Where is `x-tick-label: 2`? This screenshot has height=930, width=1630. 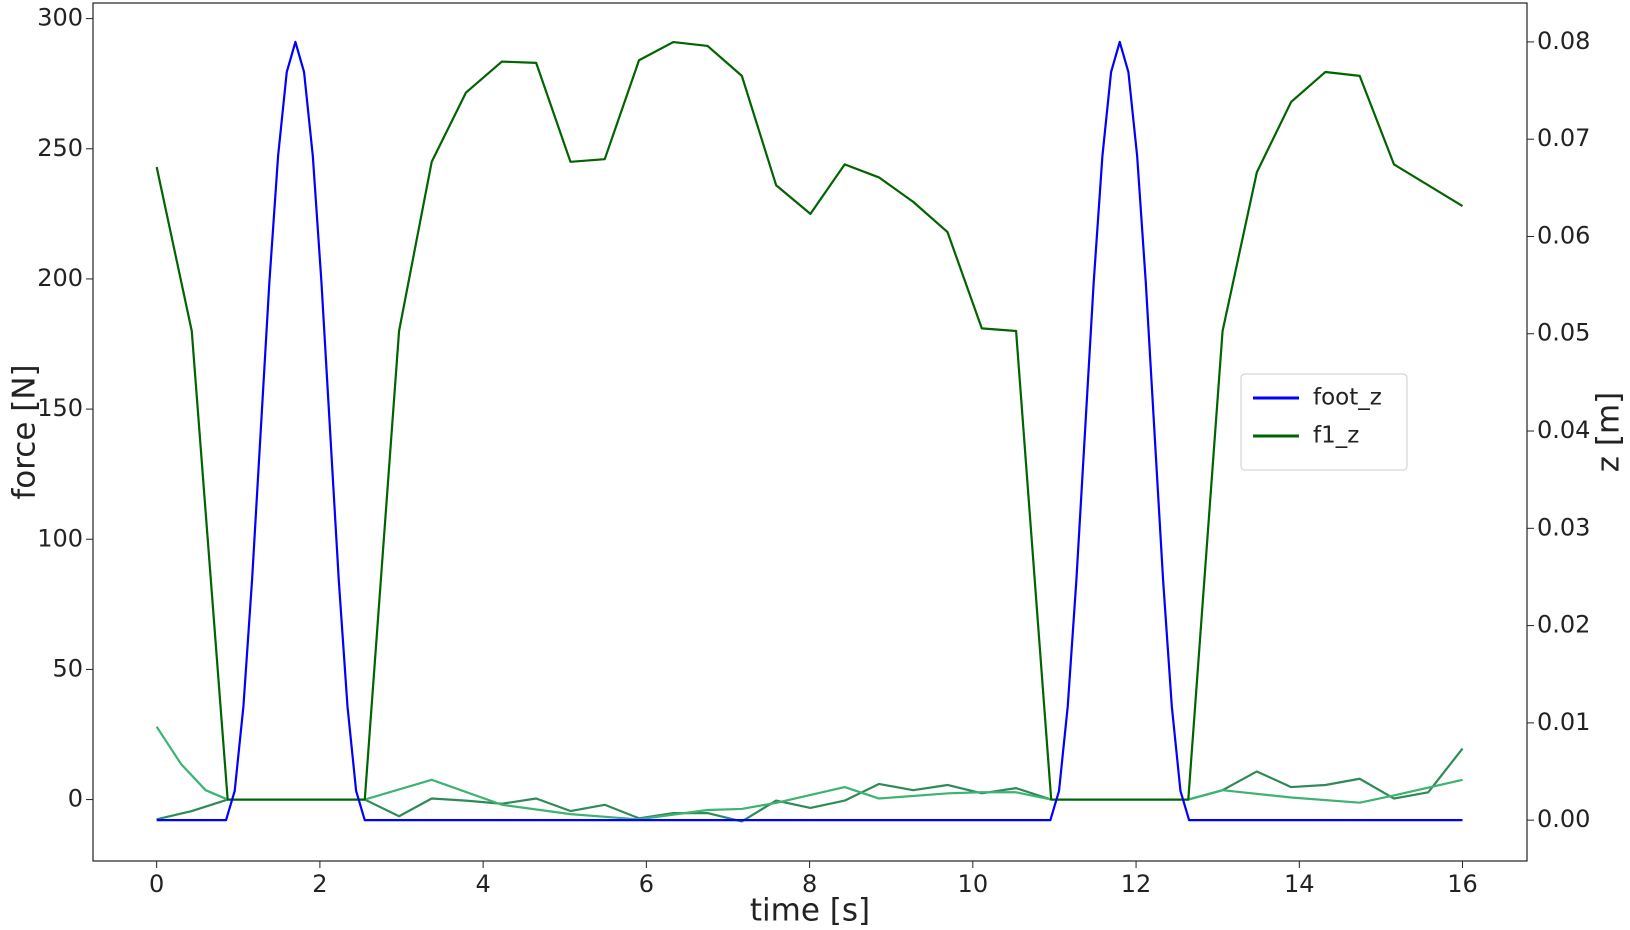 x-tick-label: 2 is located at coordinates (319, 884).